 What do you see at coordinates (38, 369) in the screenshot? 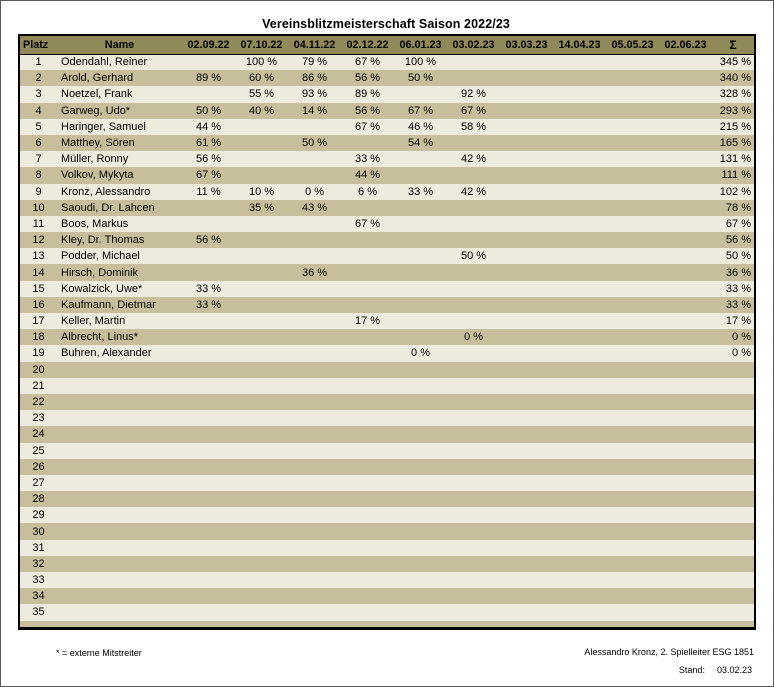
I see `platz-cell: 20` at bounding box center [38, 369].